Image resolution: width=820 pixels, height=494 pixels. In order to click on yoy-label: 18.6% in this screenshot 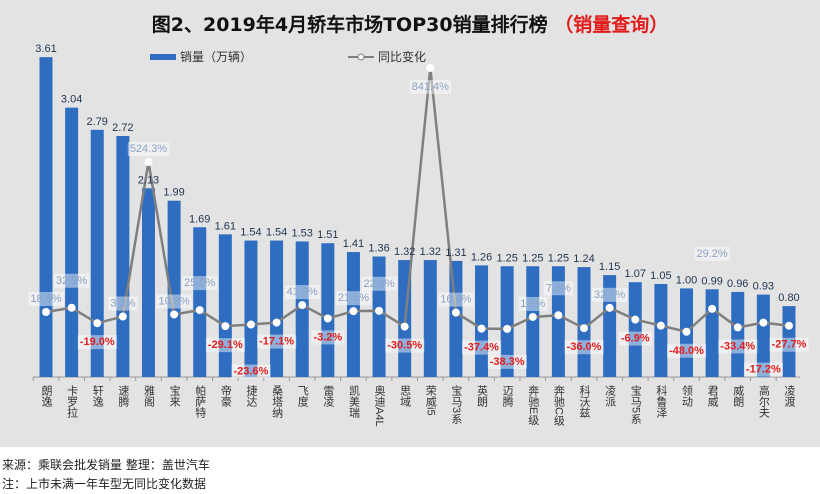, I will do `click(45, 299)`.